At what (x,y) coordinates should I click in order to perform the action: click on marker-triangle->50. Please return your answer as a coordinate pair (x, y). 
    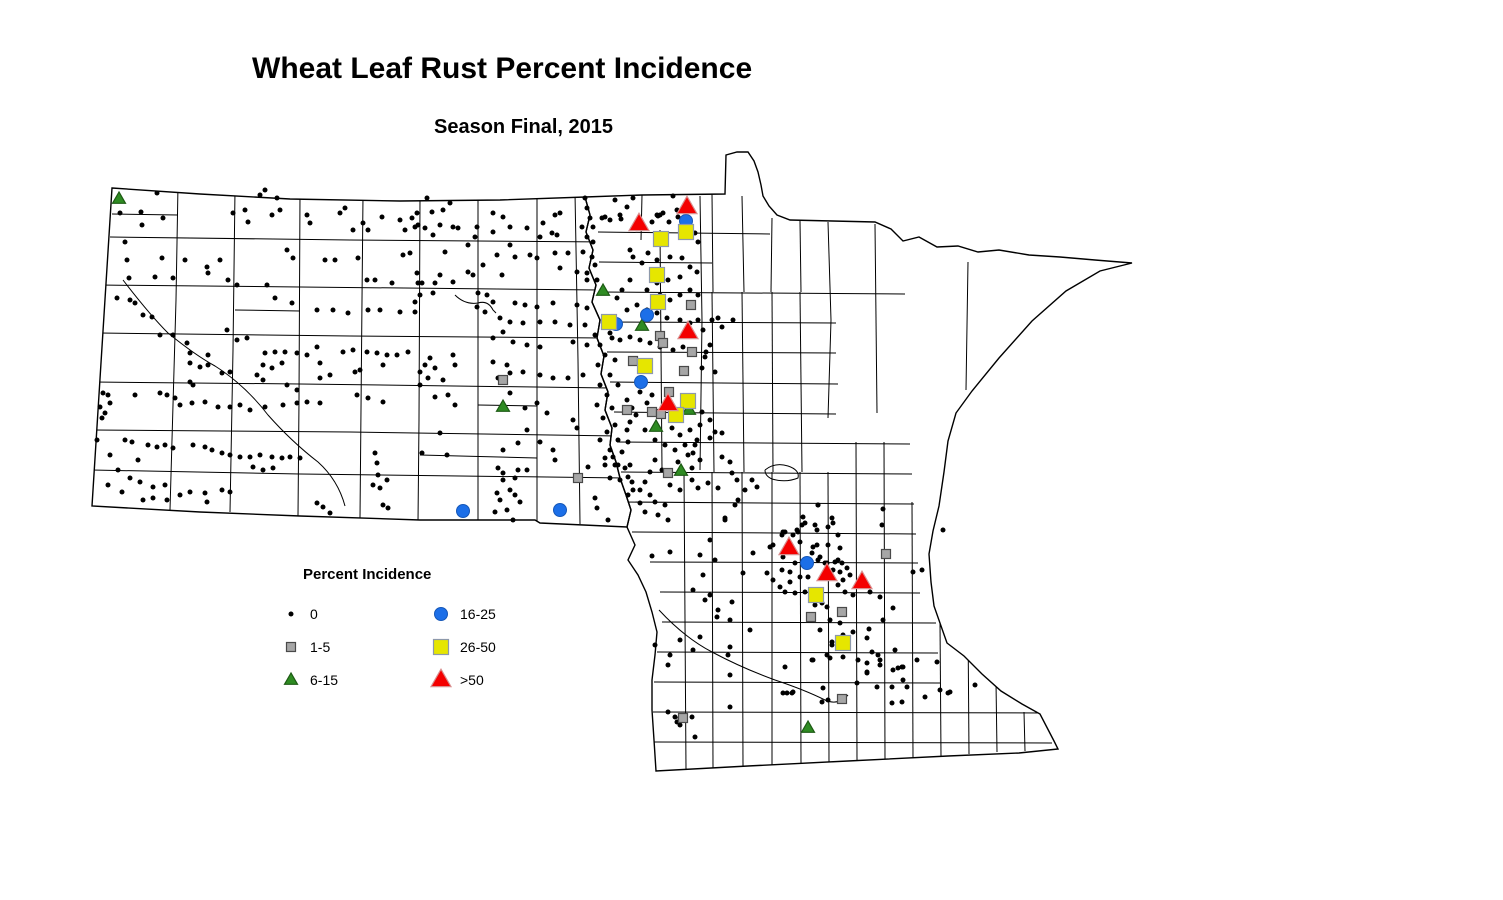
    Looking at the image, I should click on (639, 222).